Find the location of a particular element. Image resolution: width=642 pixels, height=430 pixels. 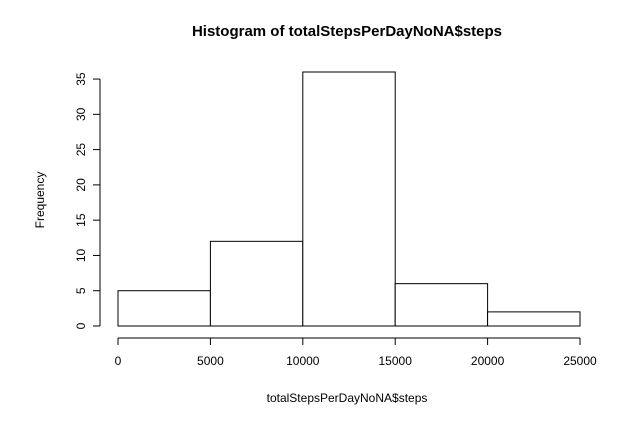

y-tick-label-5: 25 is located at coordinates (81, 150).